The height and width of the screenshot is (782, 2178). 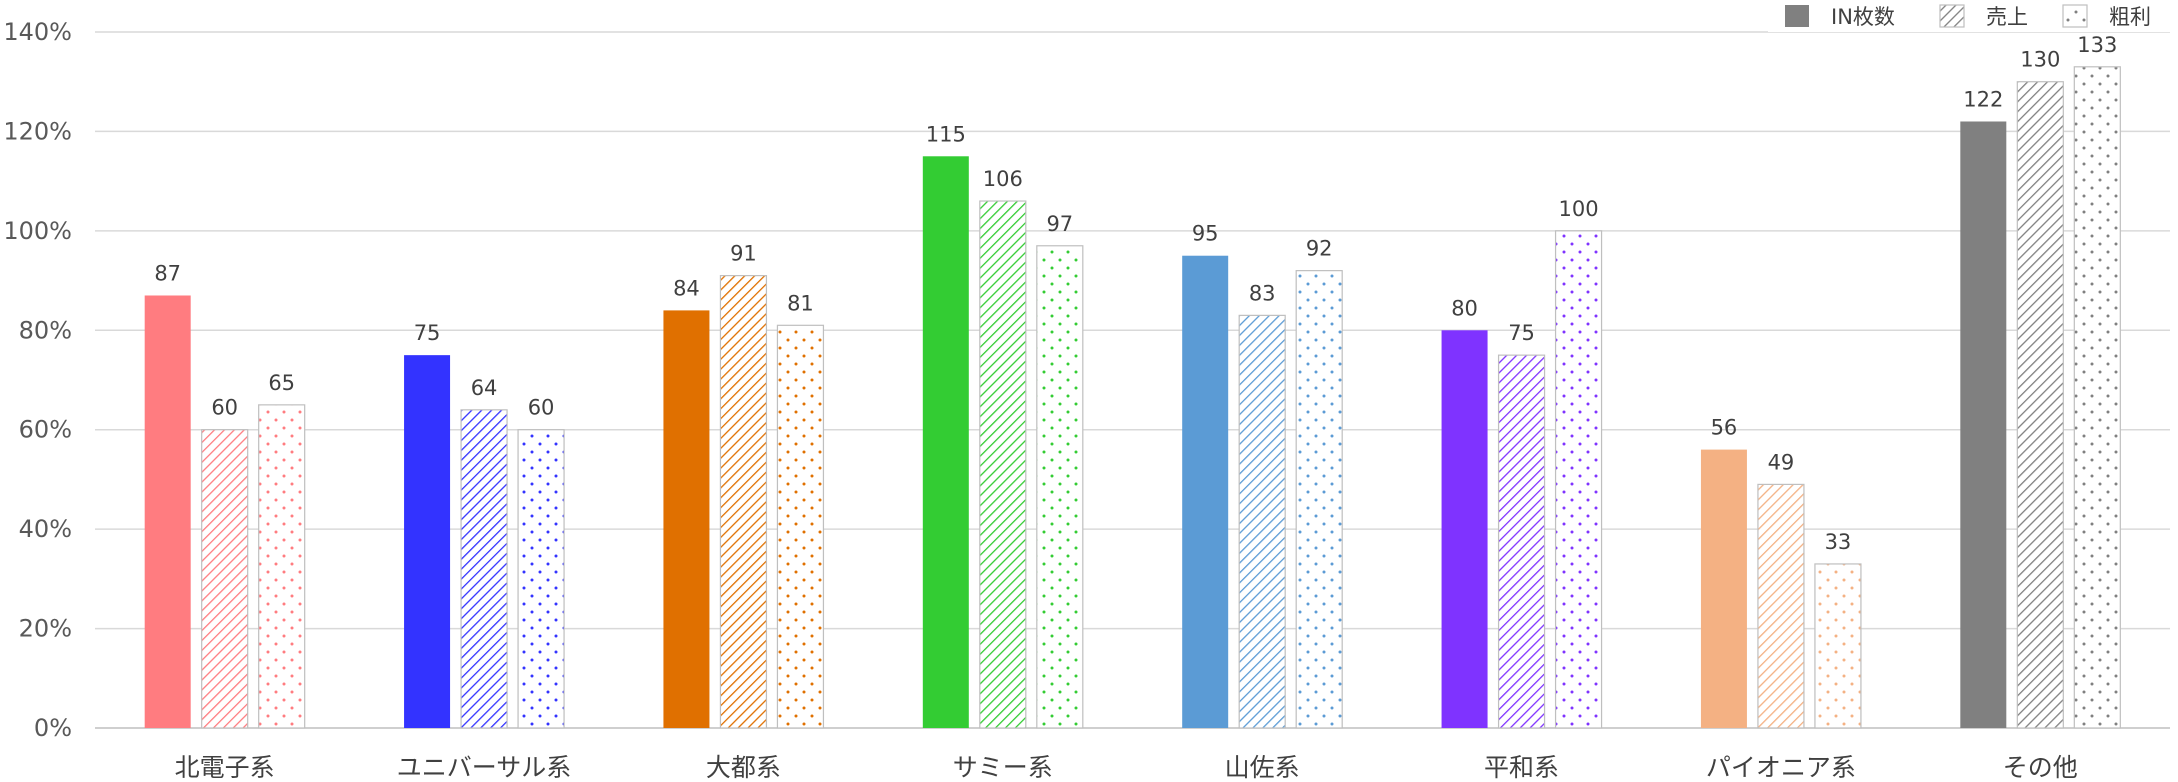 I want to click on y-tick-label: 20%, so click(x=45, y=629).